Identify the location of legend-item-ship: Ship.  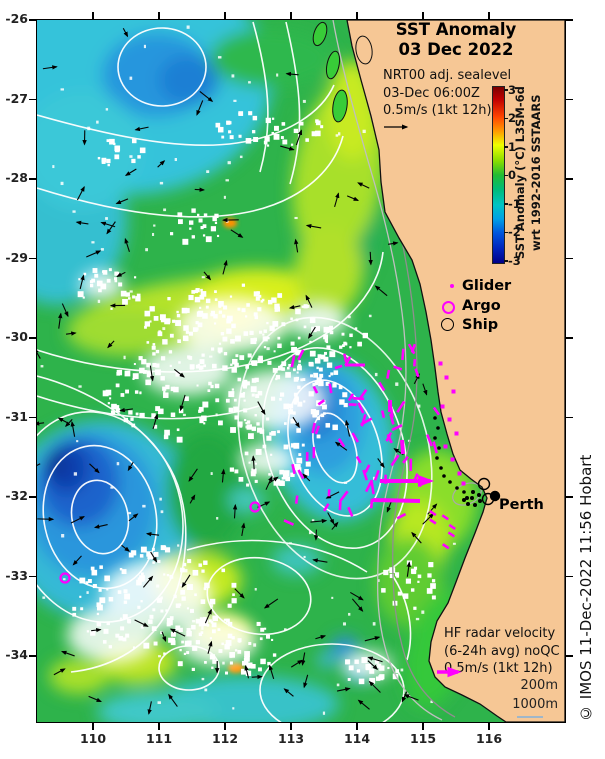
(480, 325).